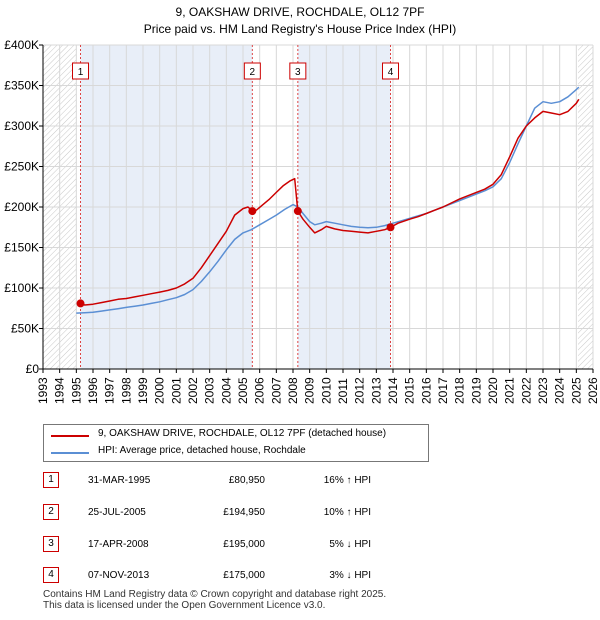 The width and height of the screenshot is (600, 620). I want to click on x-tick-label: 2023, so click(543, 390).